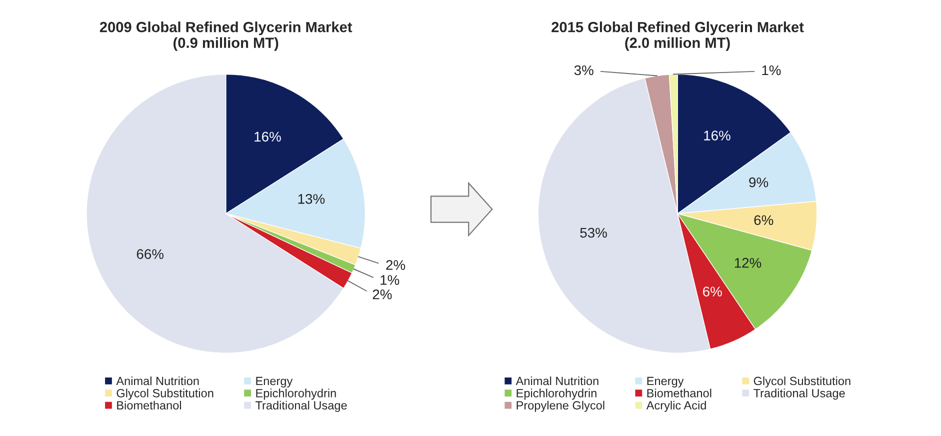  I want to click on legend-label: Propylene Glycol, so click(560, 406).